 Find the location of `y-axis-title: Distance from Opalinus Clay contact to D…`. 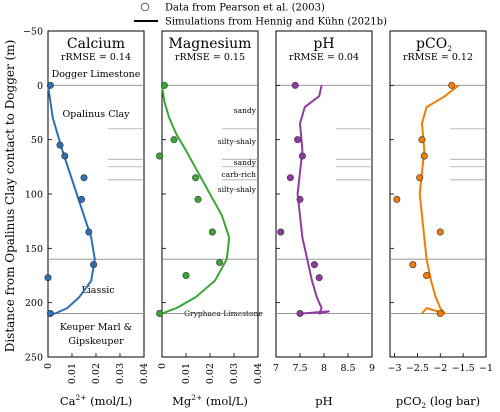

y-axis-title: Distance from Opalinus Clay contact to D… is located at coordinates (10, 196).